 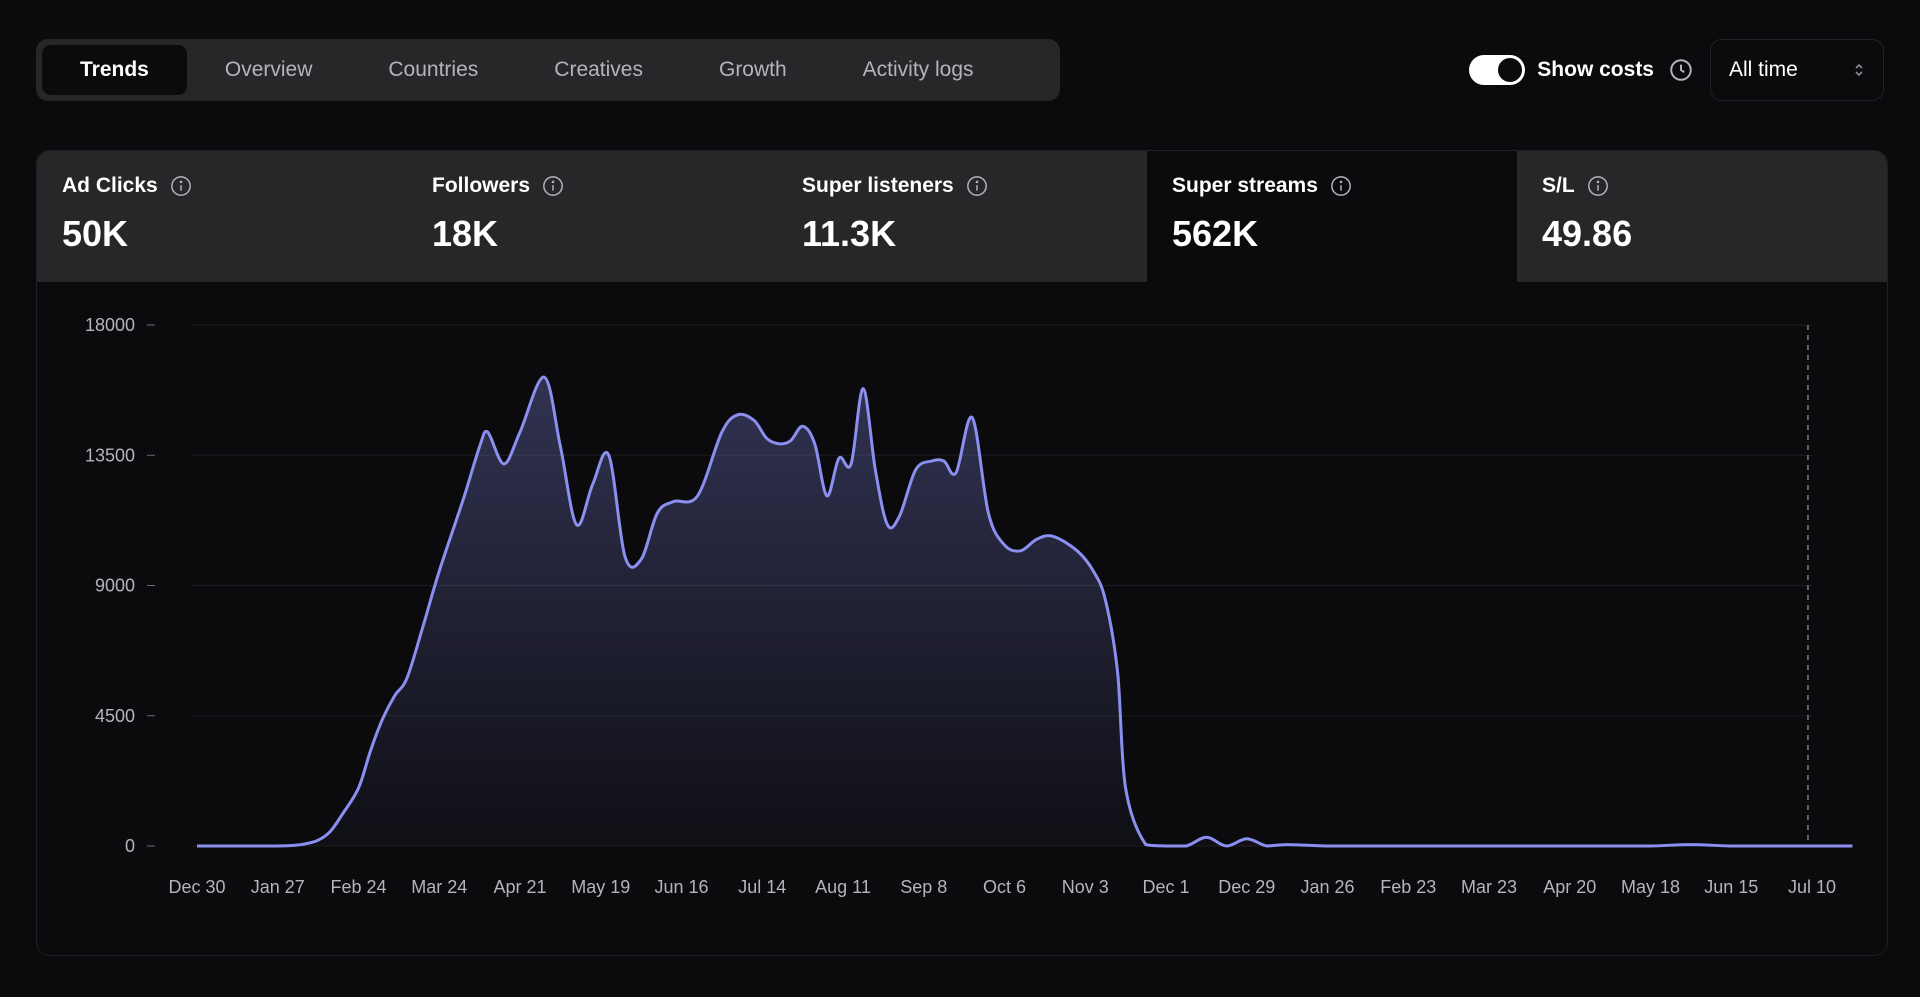 What do you see at coordinates (1569, 887) in the screenshot?
I see `x-tick-label: Apr 20` at bounding box center [1569, 887].